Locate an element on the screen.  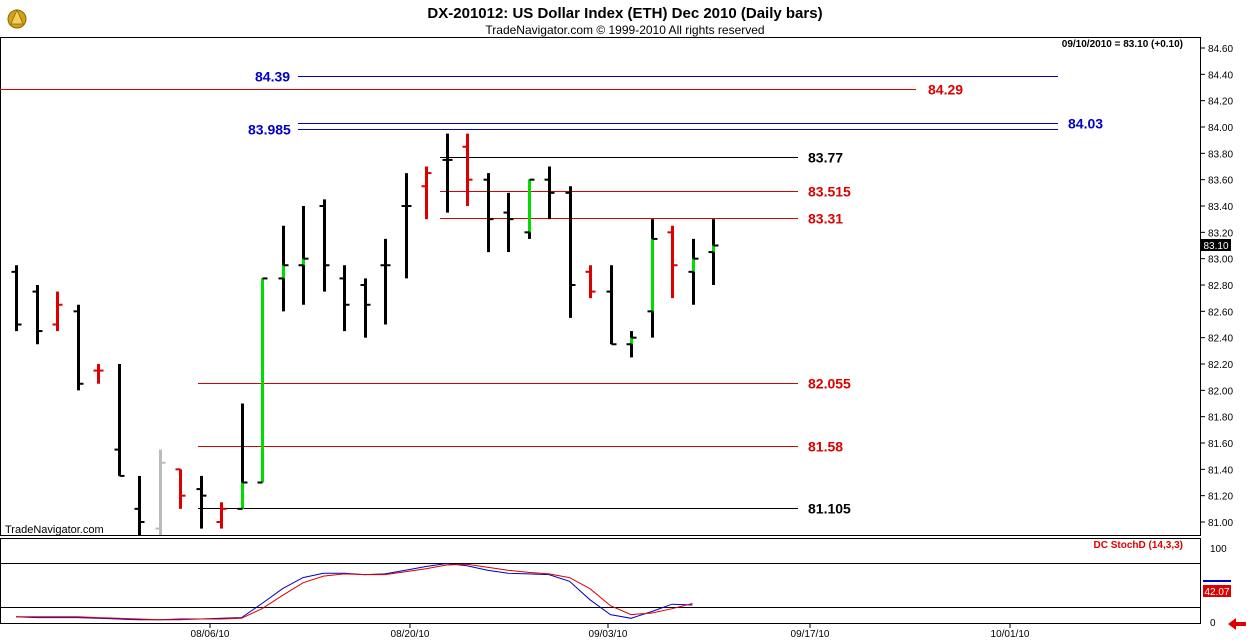
level-label: 83.77 is located at coordinates (825, 158).